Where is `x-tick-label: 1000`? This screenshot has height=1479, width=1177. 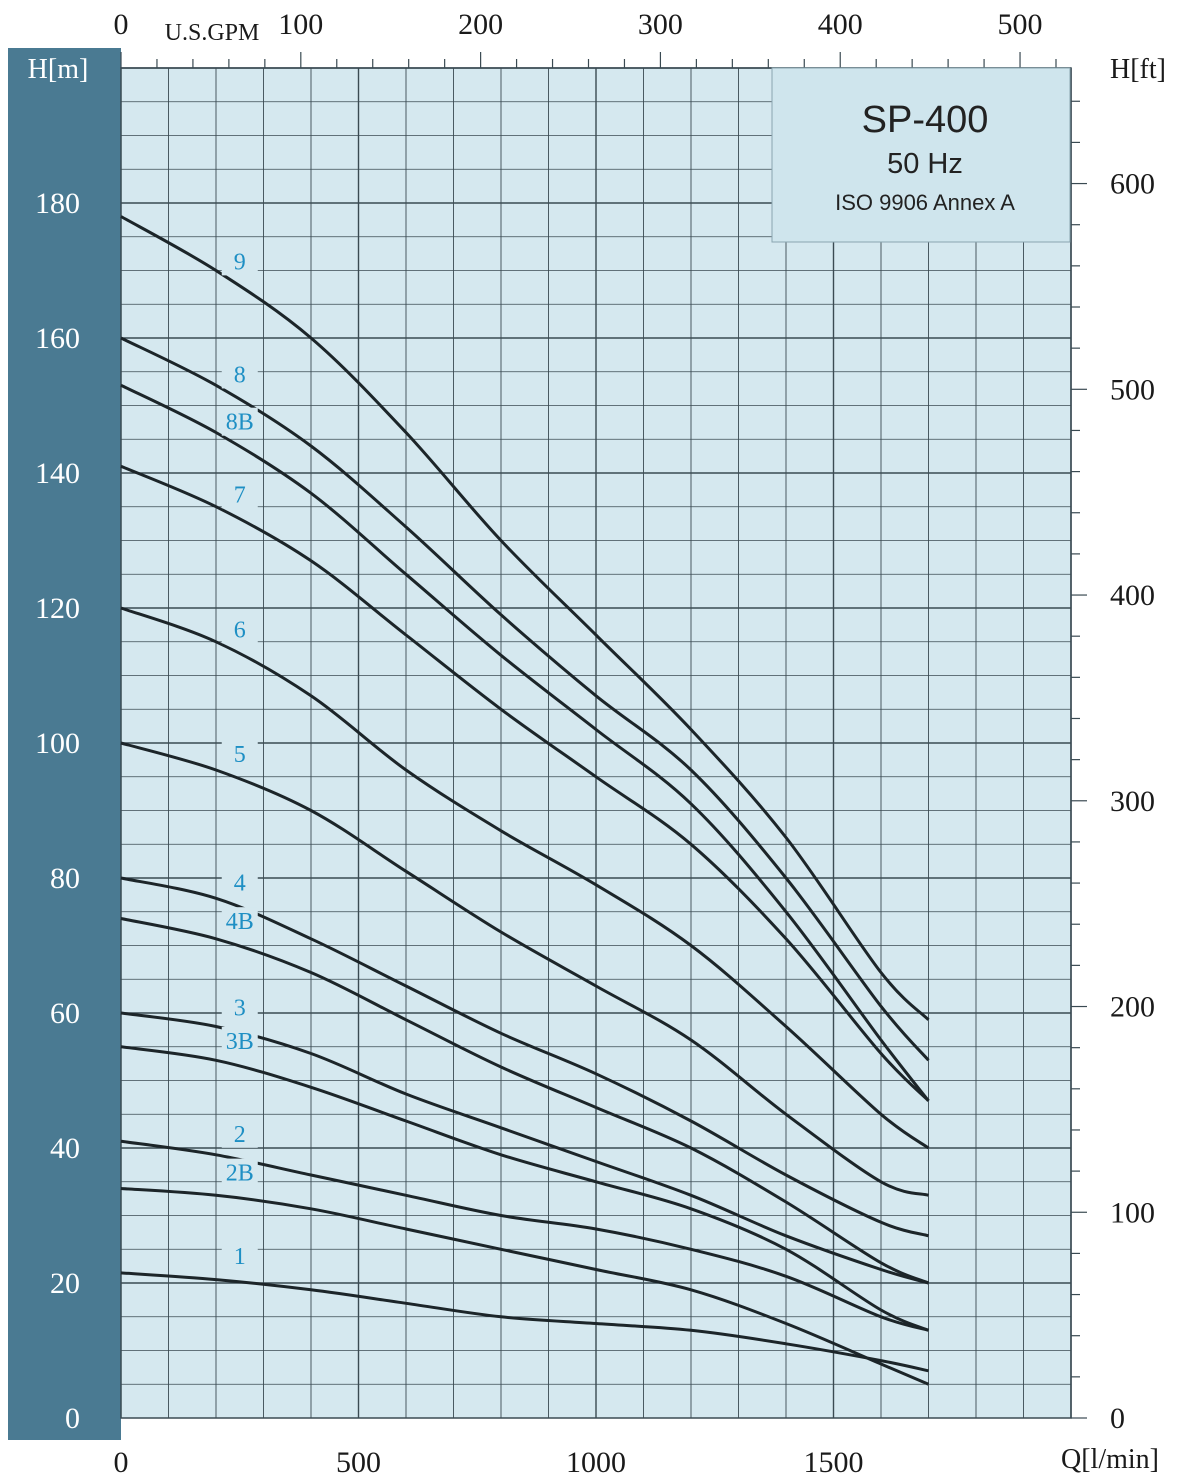 x-tick-label: 1000 is located at coordinates (596, 1462).